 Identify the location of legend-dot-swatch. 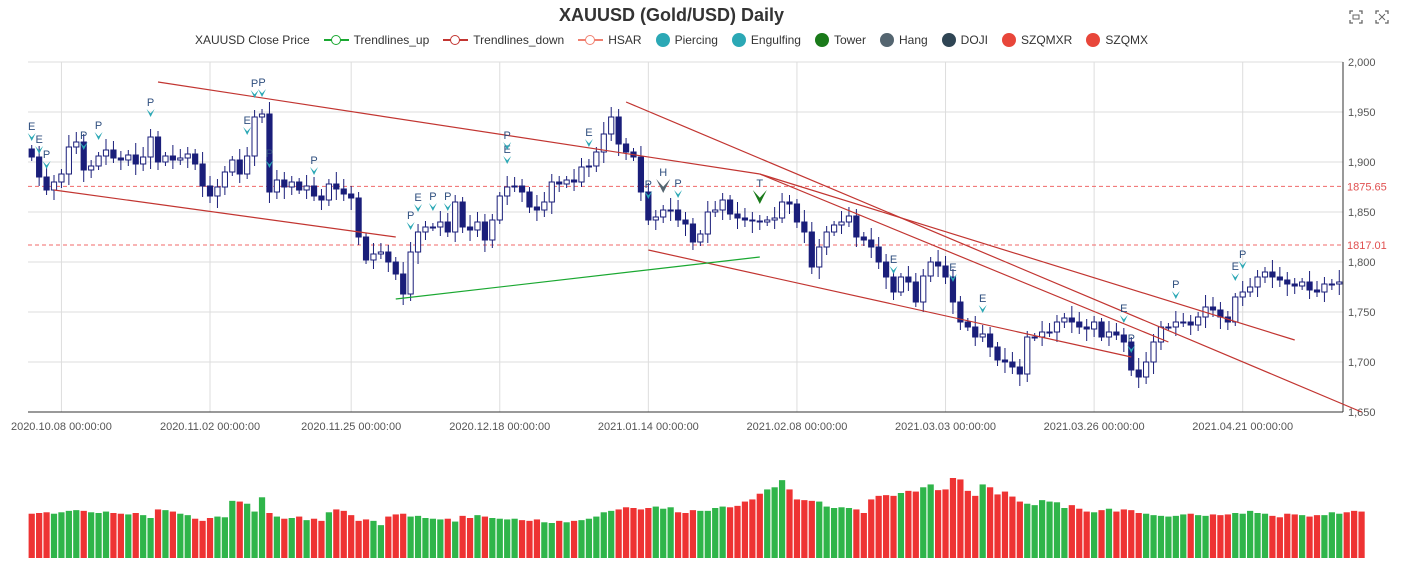
(1009, 40).